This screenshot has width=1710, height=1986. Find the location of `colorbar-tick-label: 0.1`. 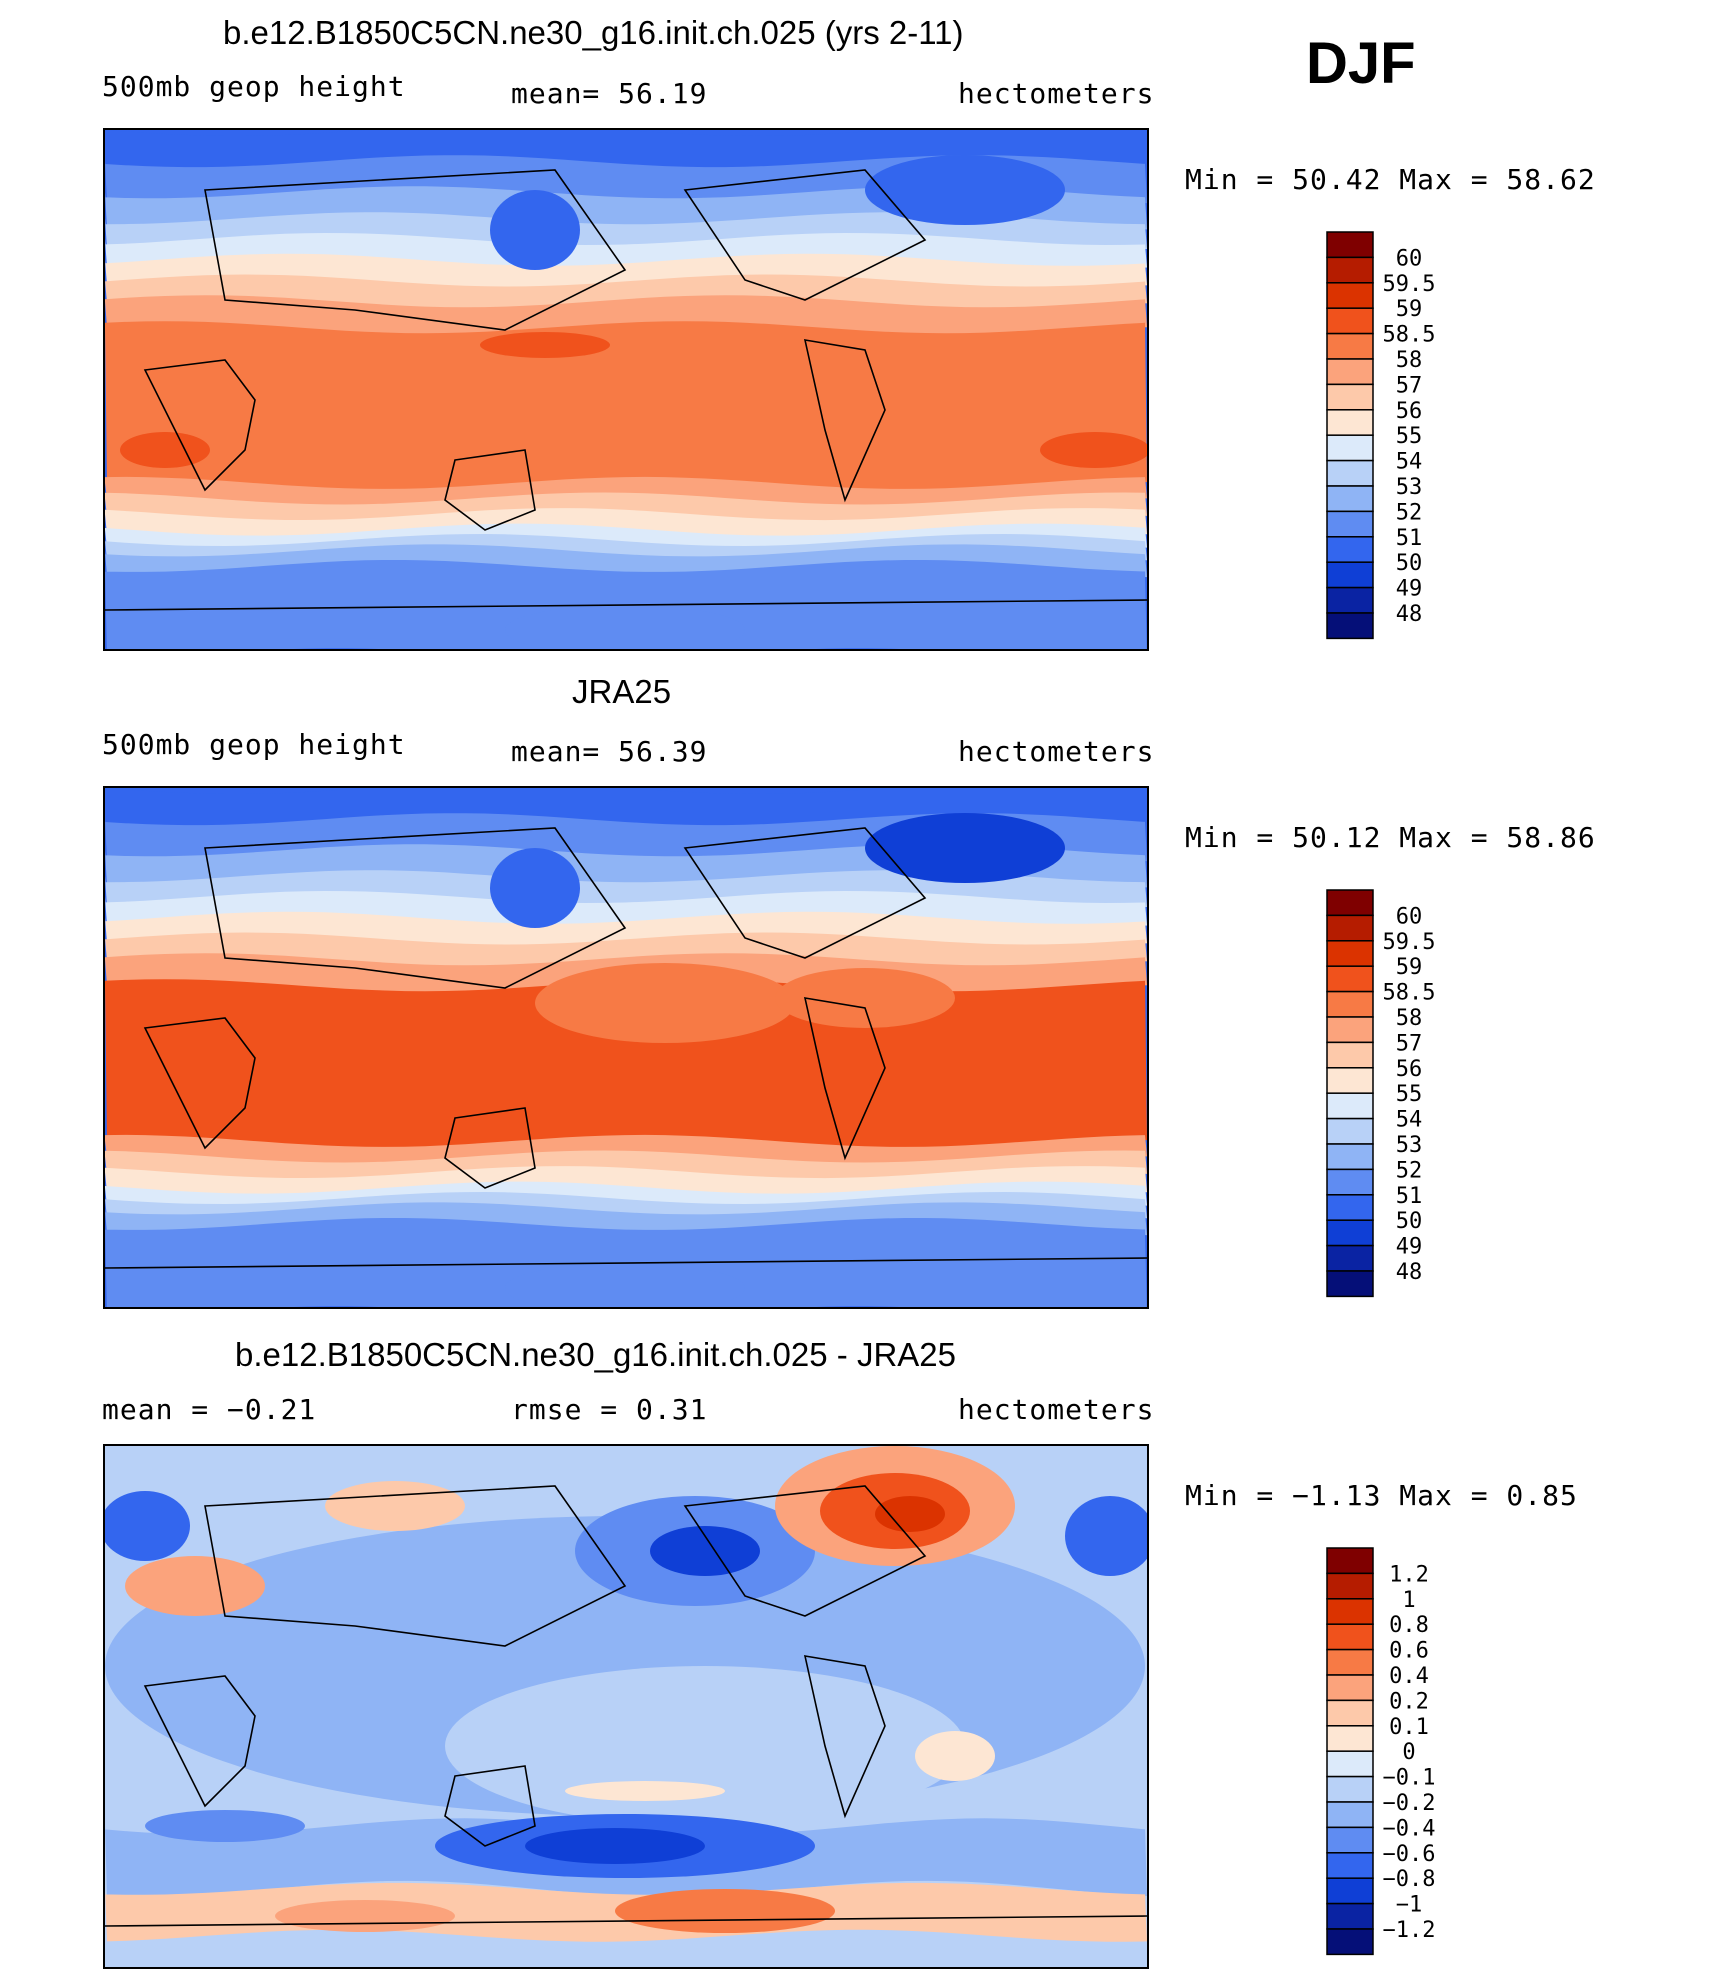

colorbar-tick-label: 0.1 is located at coordinates (1409, 1727).